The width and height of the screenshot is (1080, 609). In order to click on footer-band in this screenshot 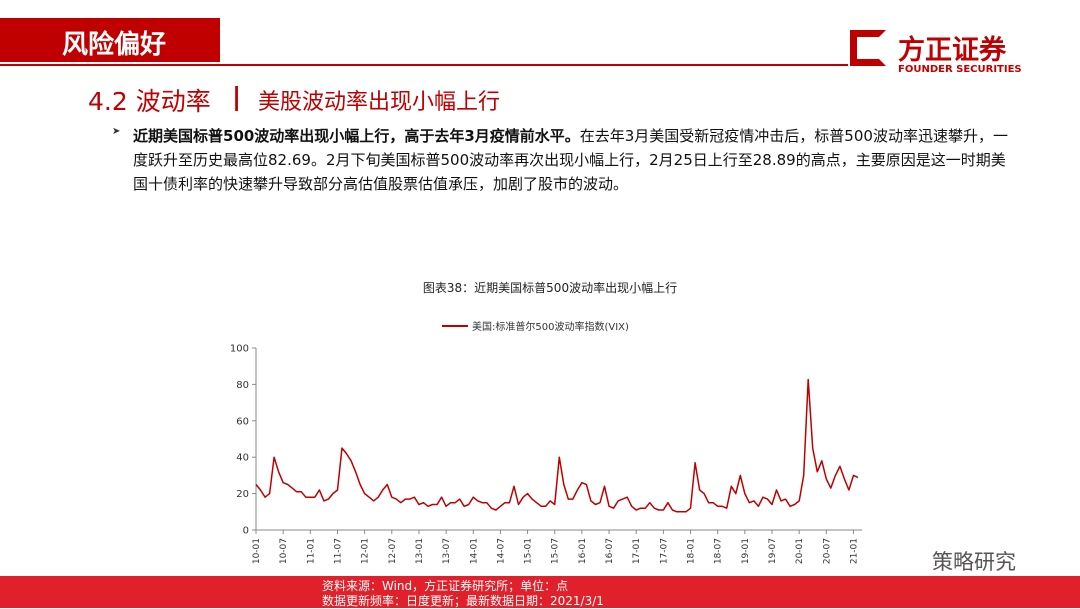, I will do `click(540, 592)`.